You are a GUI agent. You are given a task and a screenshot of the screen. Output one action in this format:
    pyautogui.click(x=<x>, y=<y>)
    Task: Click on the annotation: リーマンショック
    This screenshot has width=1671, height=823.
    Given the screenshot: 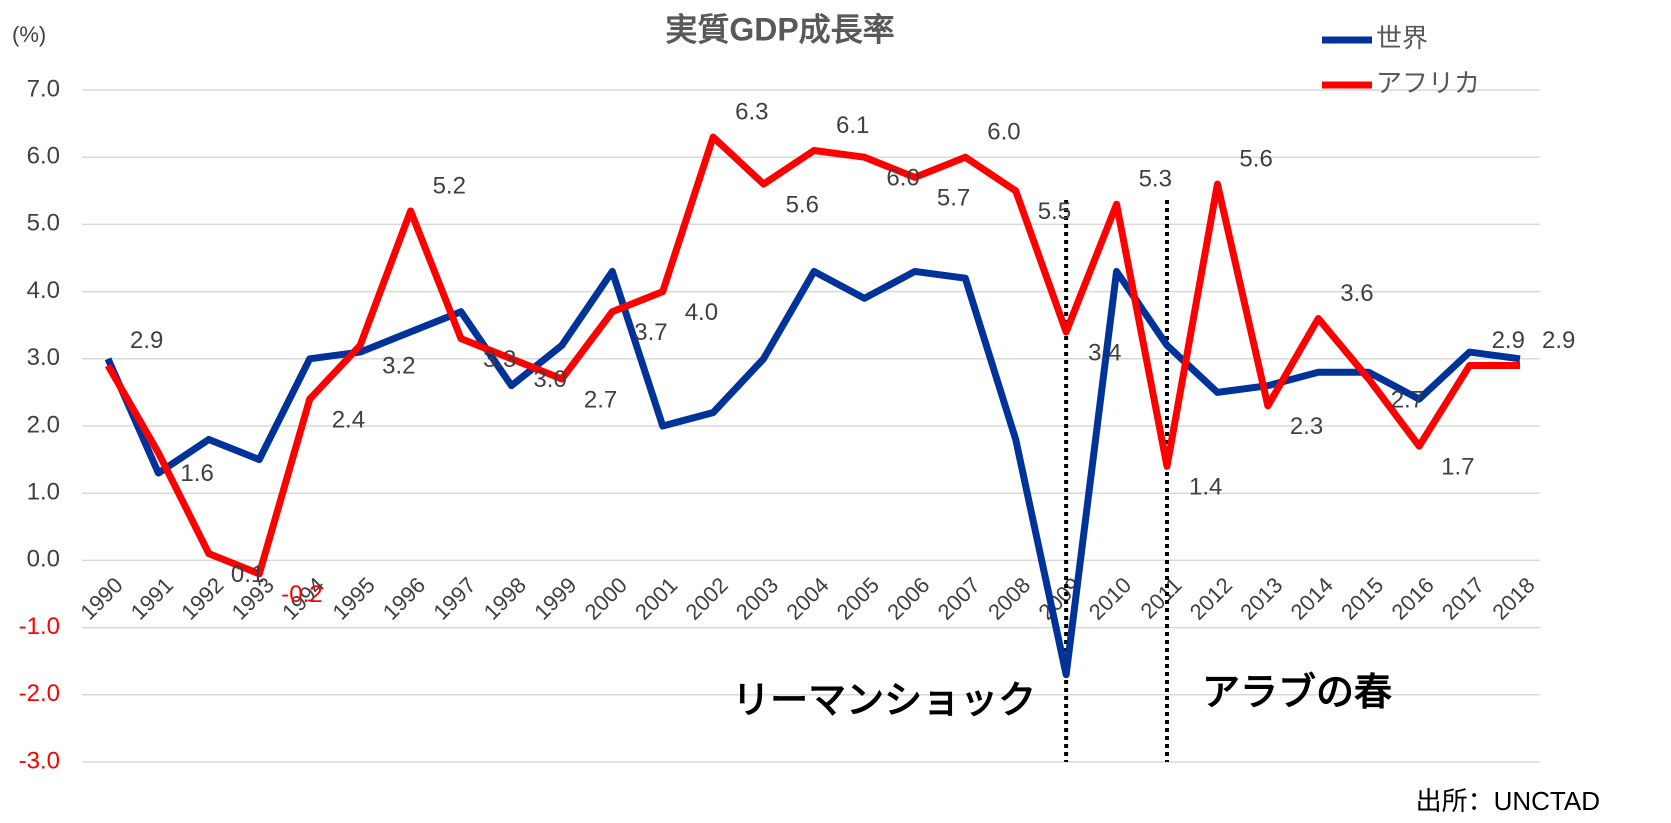 What is the action you would take?
    pyautogui.click(x=884, y=701)
    